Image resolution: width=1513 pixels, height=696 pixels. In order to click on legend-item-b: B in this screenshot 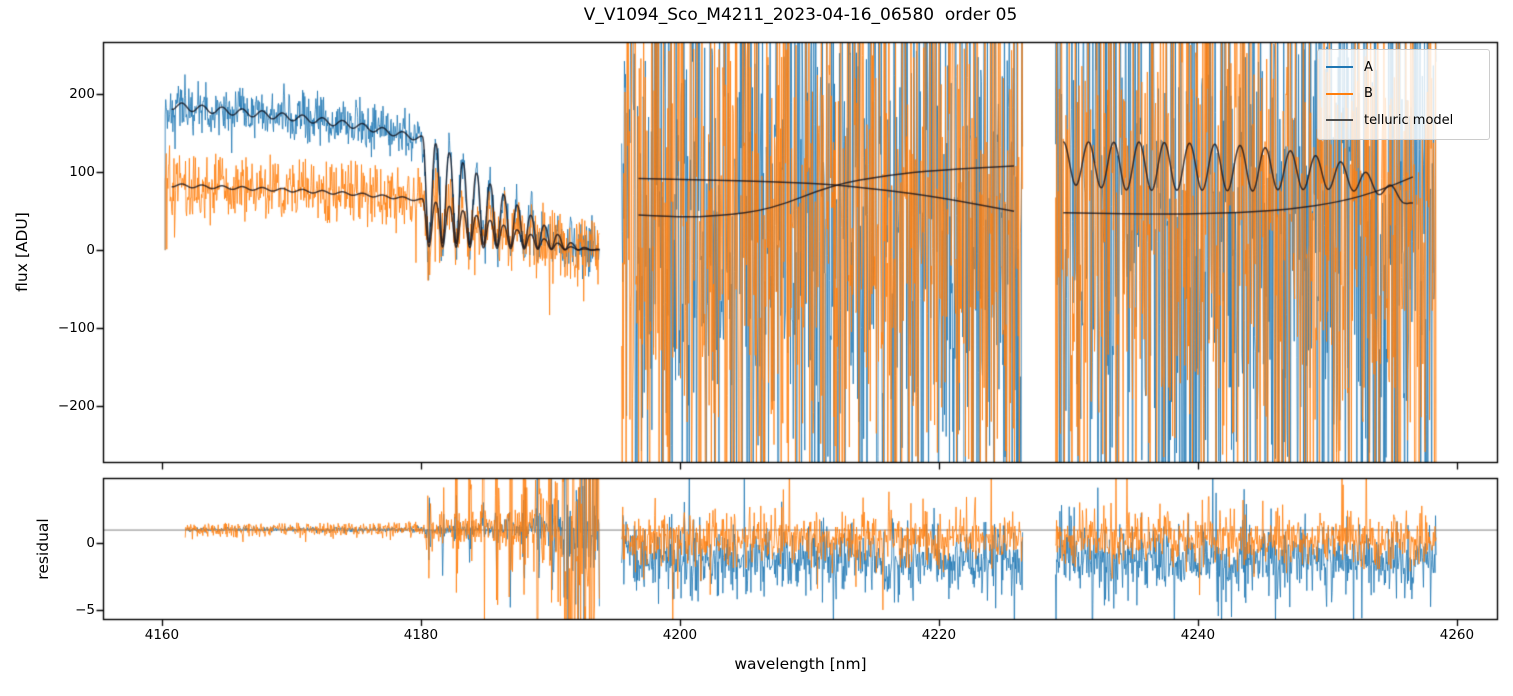, I will do `click(1407, 94)`.